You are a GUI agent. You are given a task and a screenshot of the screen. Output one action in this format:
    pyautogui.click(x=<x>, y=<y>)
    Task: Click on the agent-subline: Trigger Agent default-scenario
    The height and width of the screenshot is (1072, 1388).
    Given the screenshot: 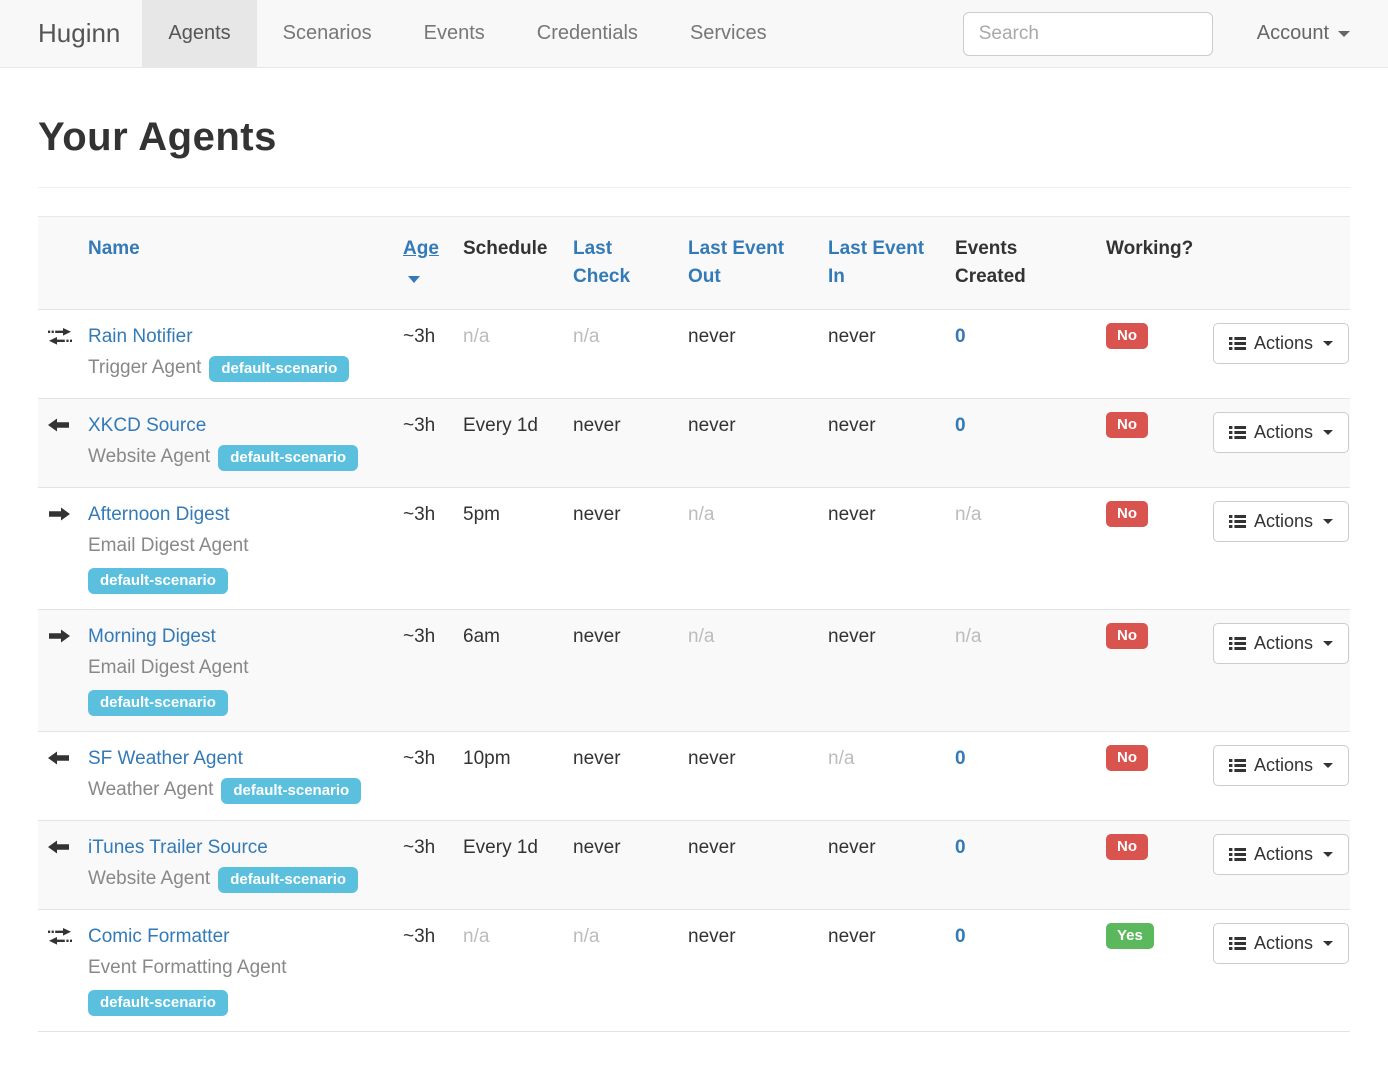 What is the action you would take?
    pyautogui.click(x=237, y=368)
    